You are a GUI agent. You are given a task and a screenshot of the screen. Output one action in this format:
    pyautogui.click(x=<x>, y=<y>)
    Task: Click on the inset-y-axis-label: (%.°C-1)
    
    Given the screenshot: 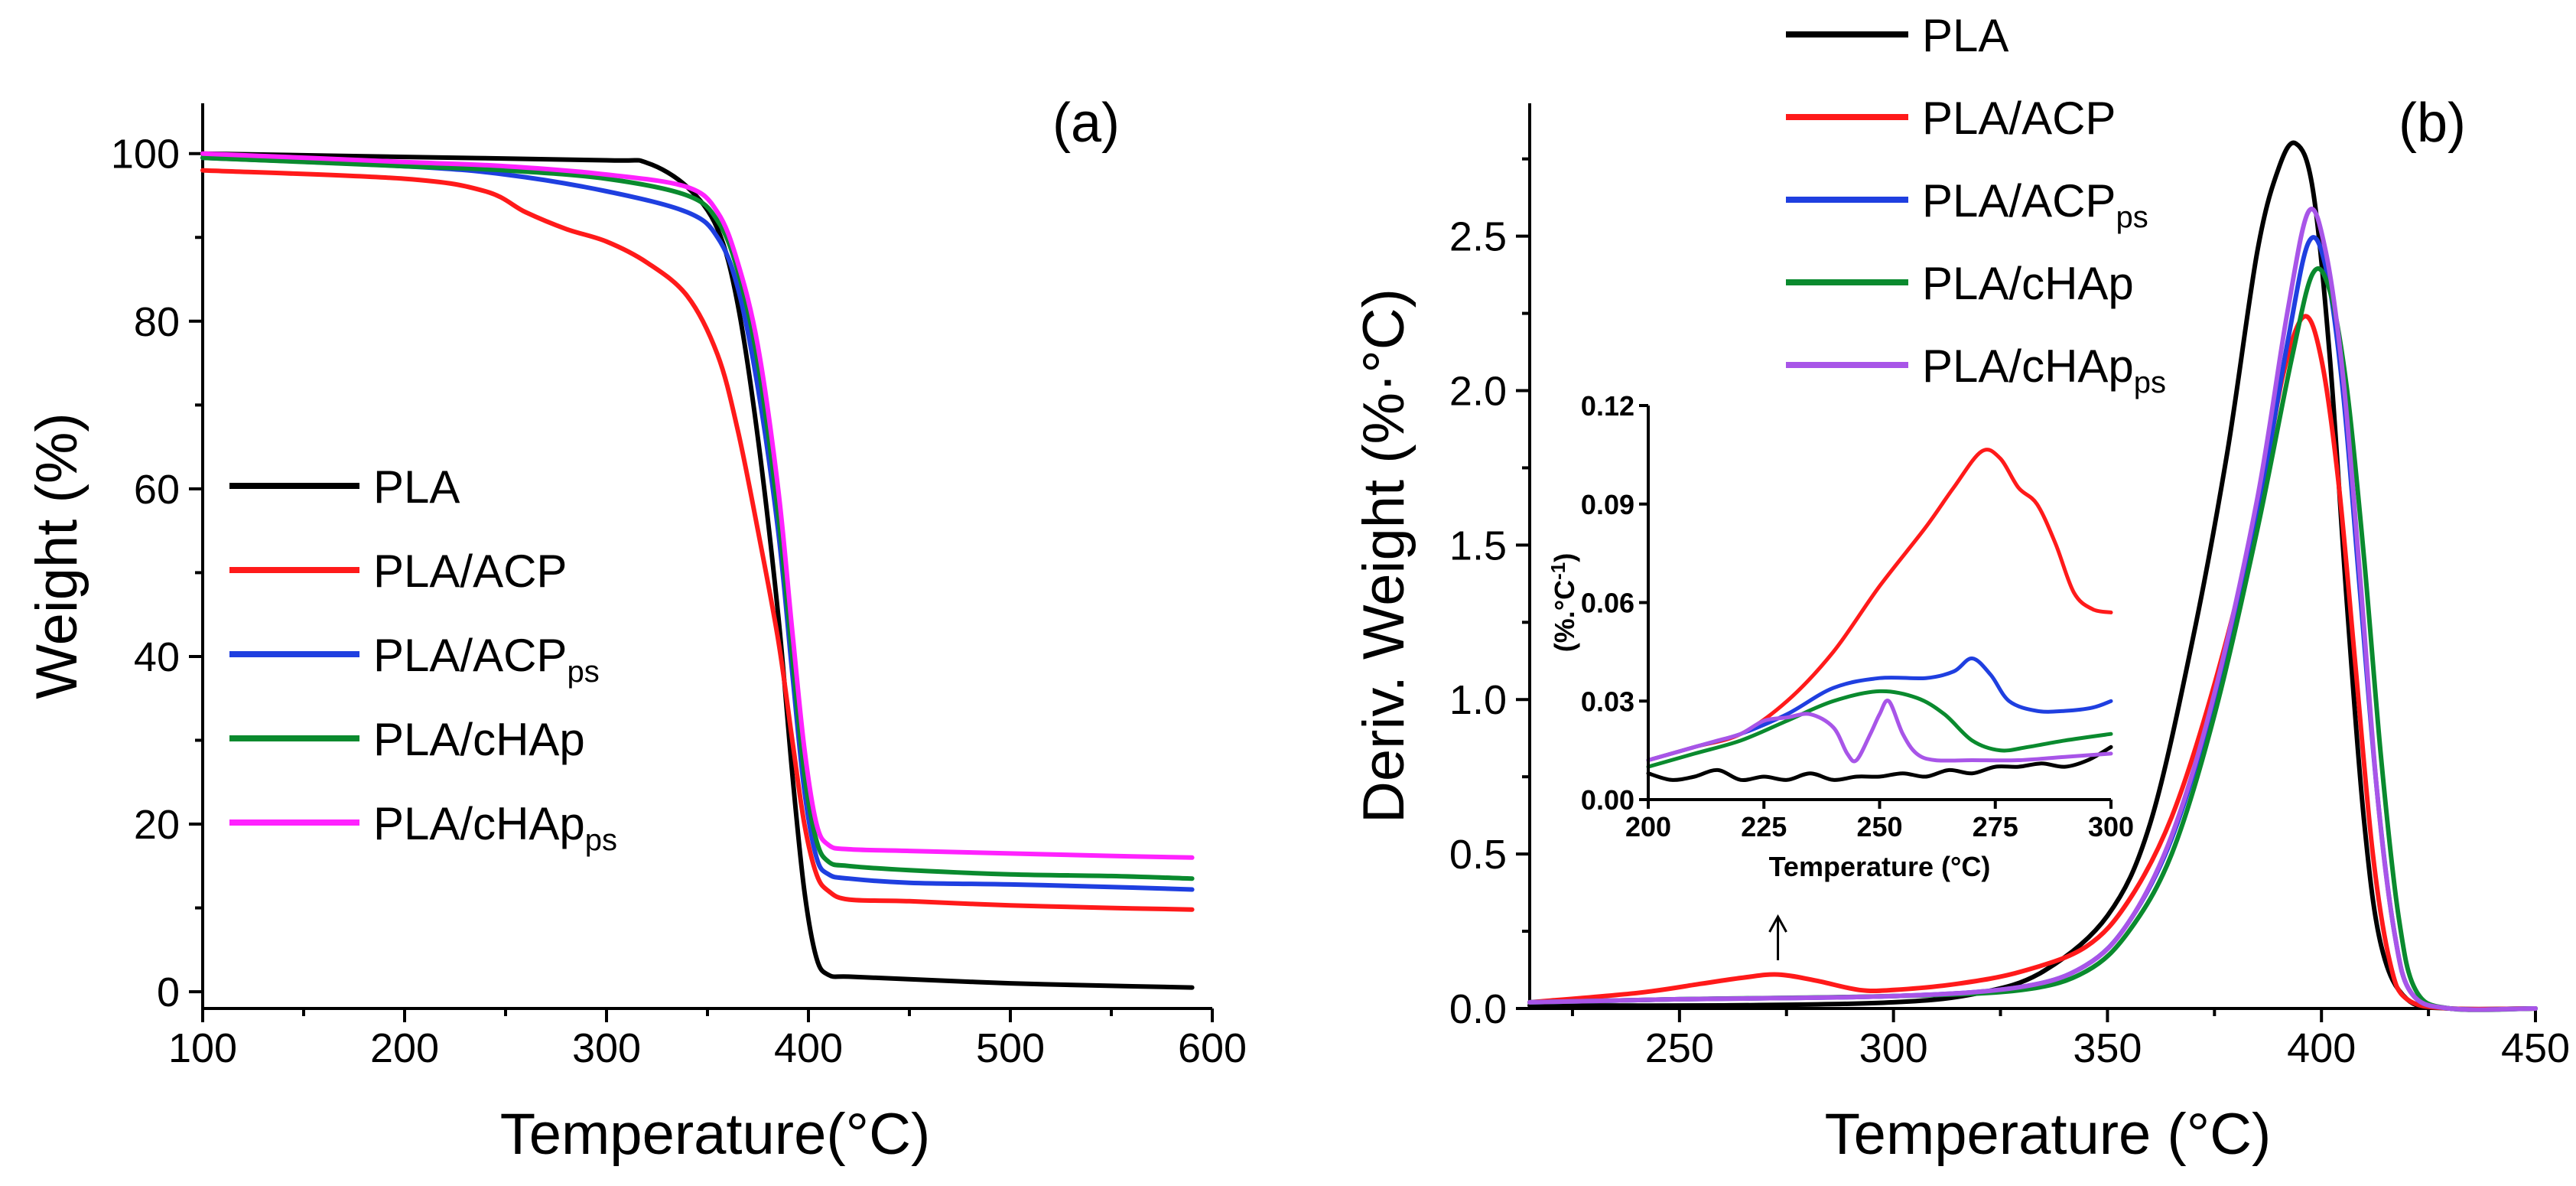 What is the action you would take?
    pyautogui.click(x=1563, y=603)
    